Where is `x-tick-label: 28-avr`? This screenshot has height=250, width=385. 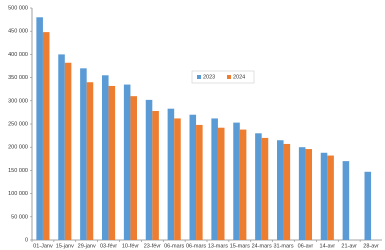 x-tick-label: 28-avr is located at coordinates (371, 246).